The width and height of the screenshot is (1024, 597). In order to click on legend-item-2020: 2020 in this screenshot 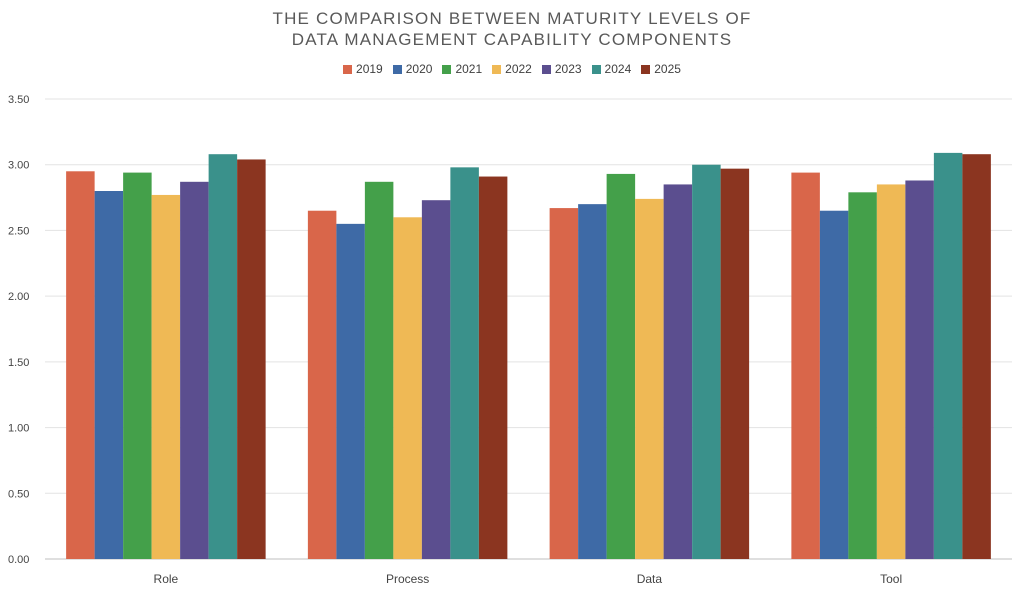, I will do `click(412, 69)`.